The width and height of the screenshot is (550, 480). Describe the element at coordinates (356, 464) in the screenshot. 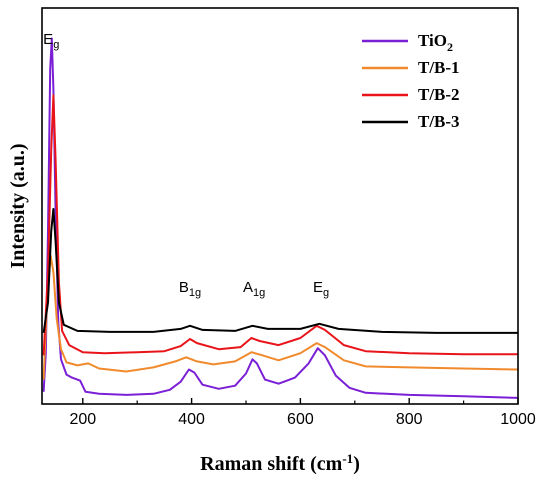

I see `x-axis-title-close: )` at that location.